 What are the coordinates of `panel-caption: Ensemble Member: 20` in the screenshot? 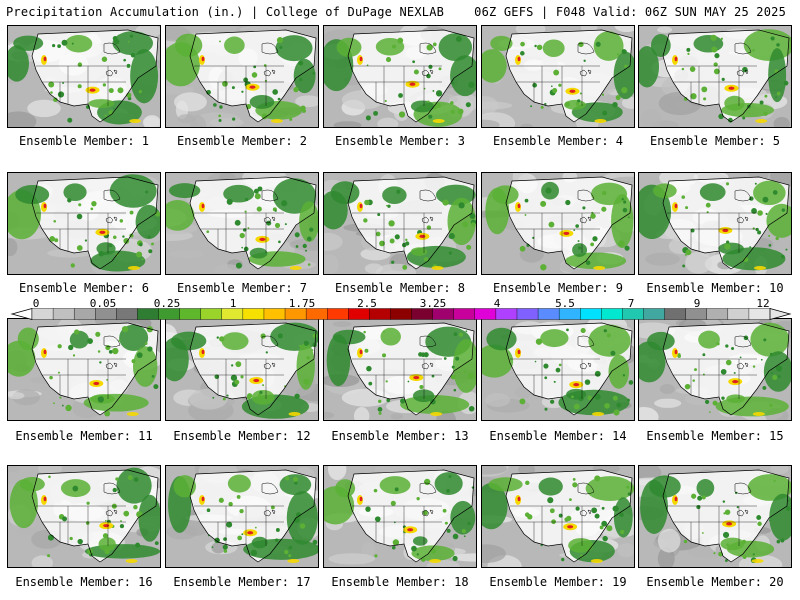 It's located at (715, 582).